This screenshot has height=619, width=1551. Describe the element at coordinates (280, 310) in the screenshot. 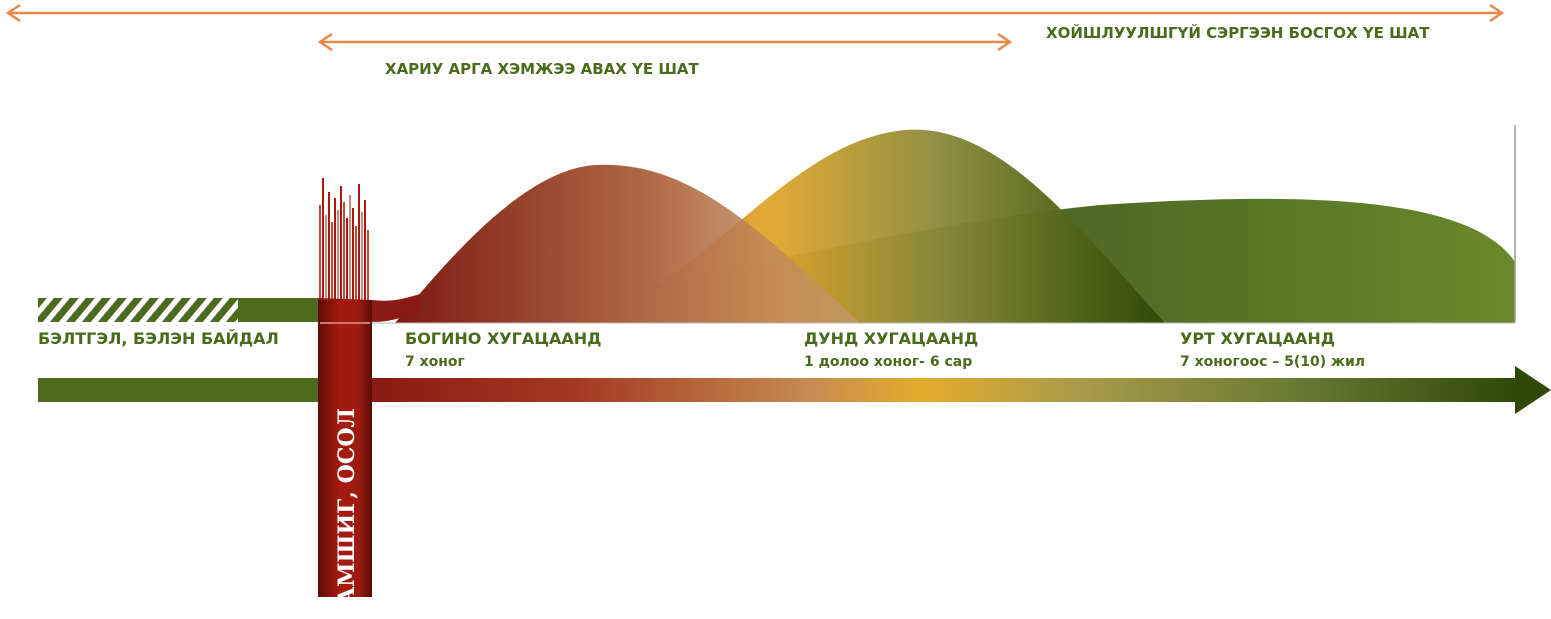

I see `preparedness-solid-band` at that location.